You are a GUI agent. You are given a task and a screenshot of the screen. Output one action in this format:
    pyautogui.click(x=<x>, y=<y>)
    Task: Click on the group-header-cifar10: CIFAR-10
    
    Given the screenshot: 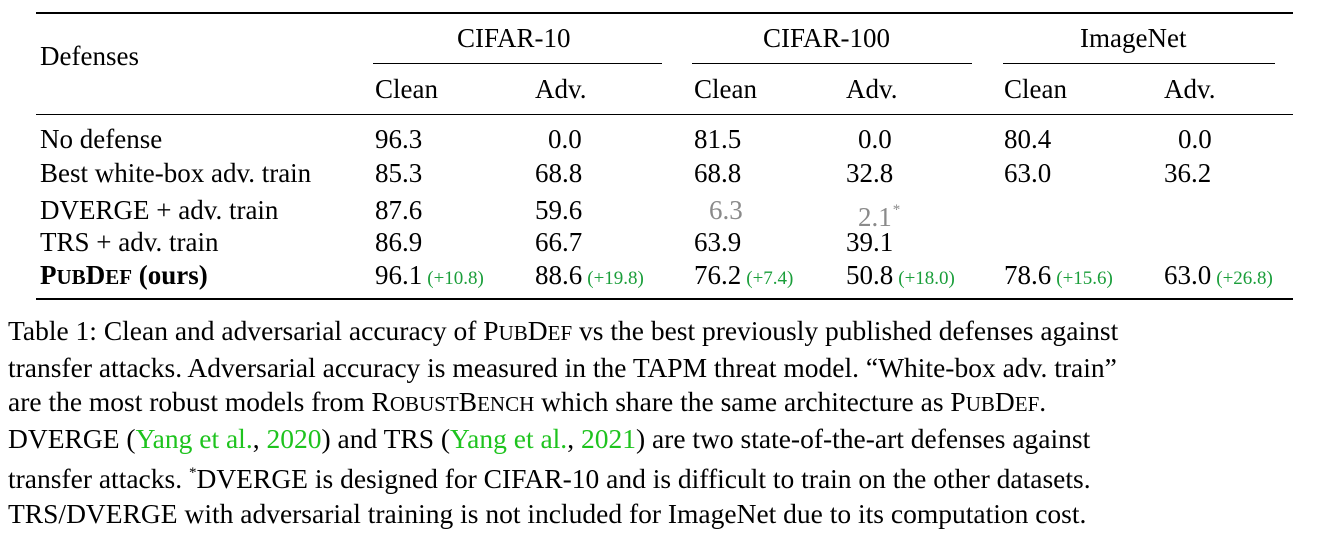 What is the action you would take?
    pyautogui.click(x=514, y=38)
    